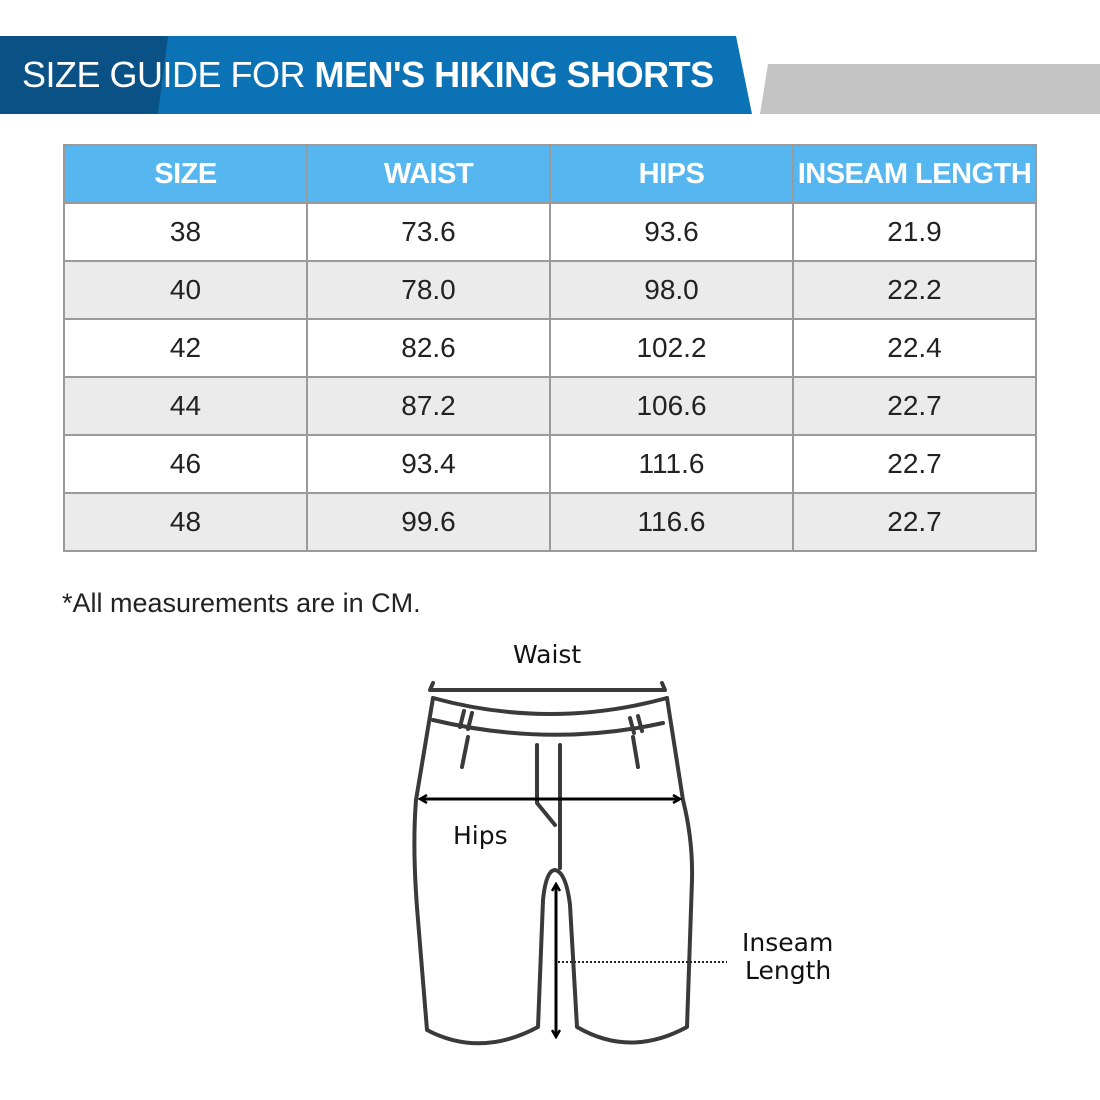 The image size is (1100, 1100). I want to click on table-cell: 106.6, so click(671, 406).